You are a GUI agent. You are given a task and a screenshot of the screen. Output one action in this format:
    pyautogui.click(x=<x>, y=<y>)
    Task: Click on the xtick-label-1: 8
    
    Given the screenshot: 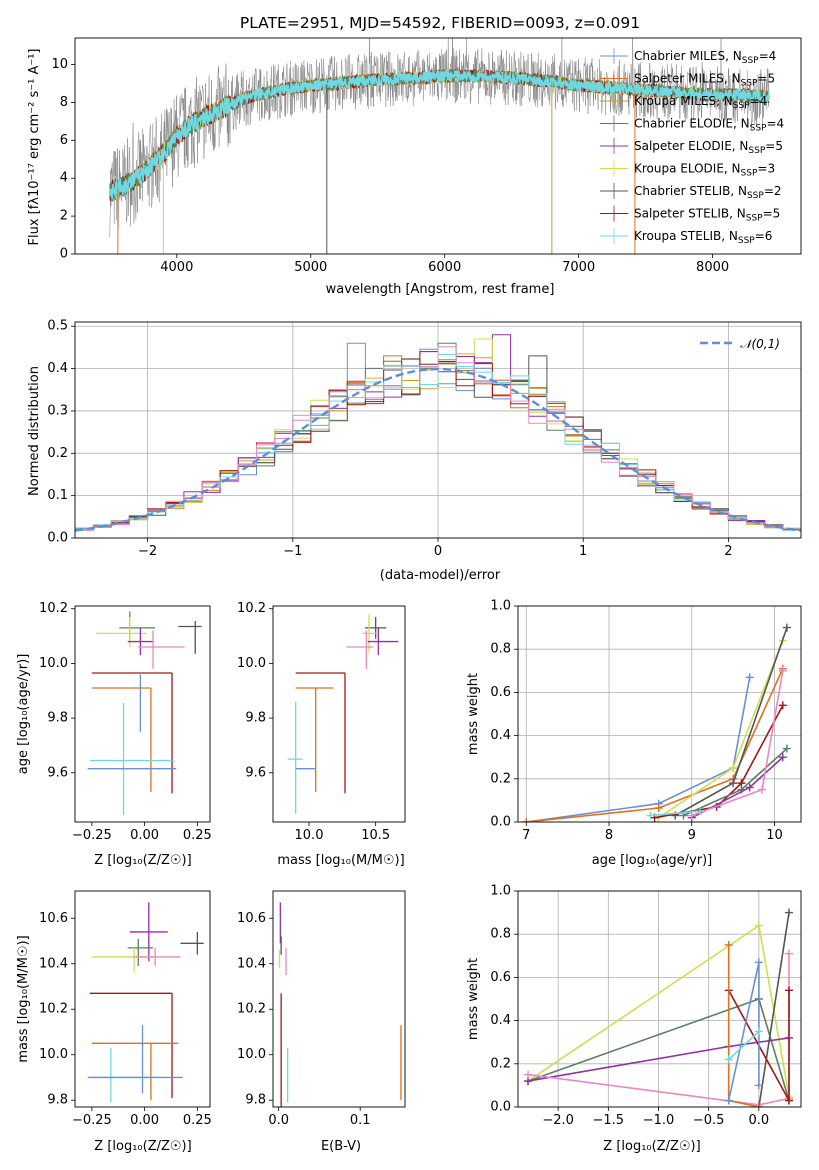 What is the action you would take?
    pyautogui.click(x=609, y=835)
    